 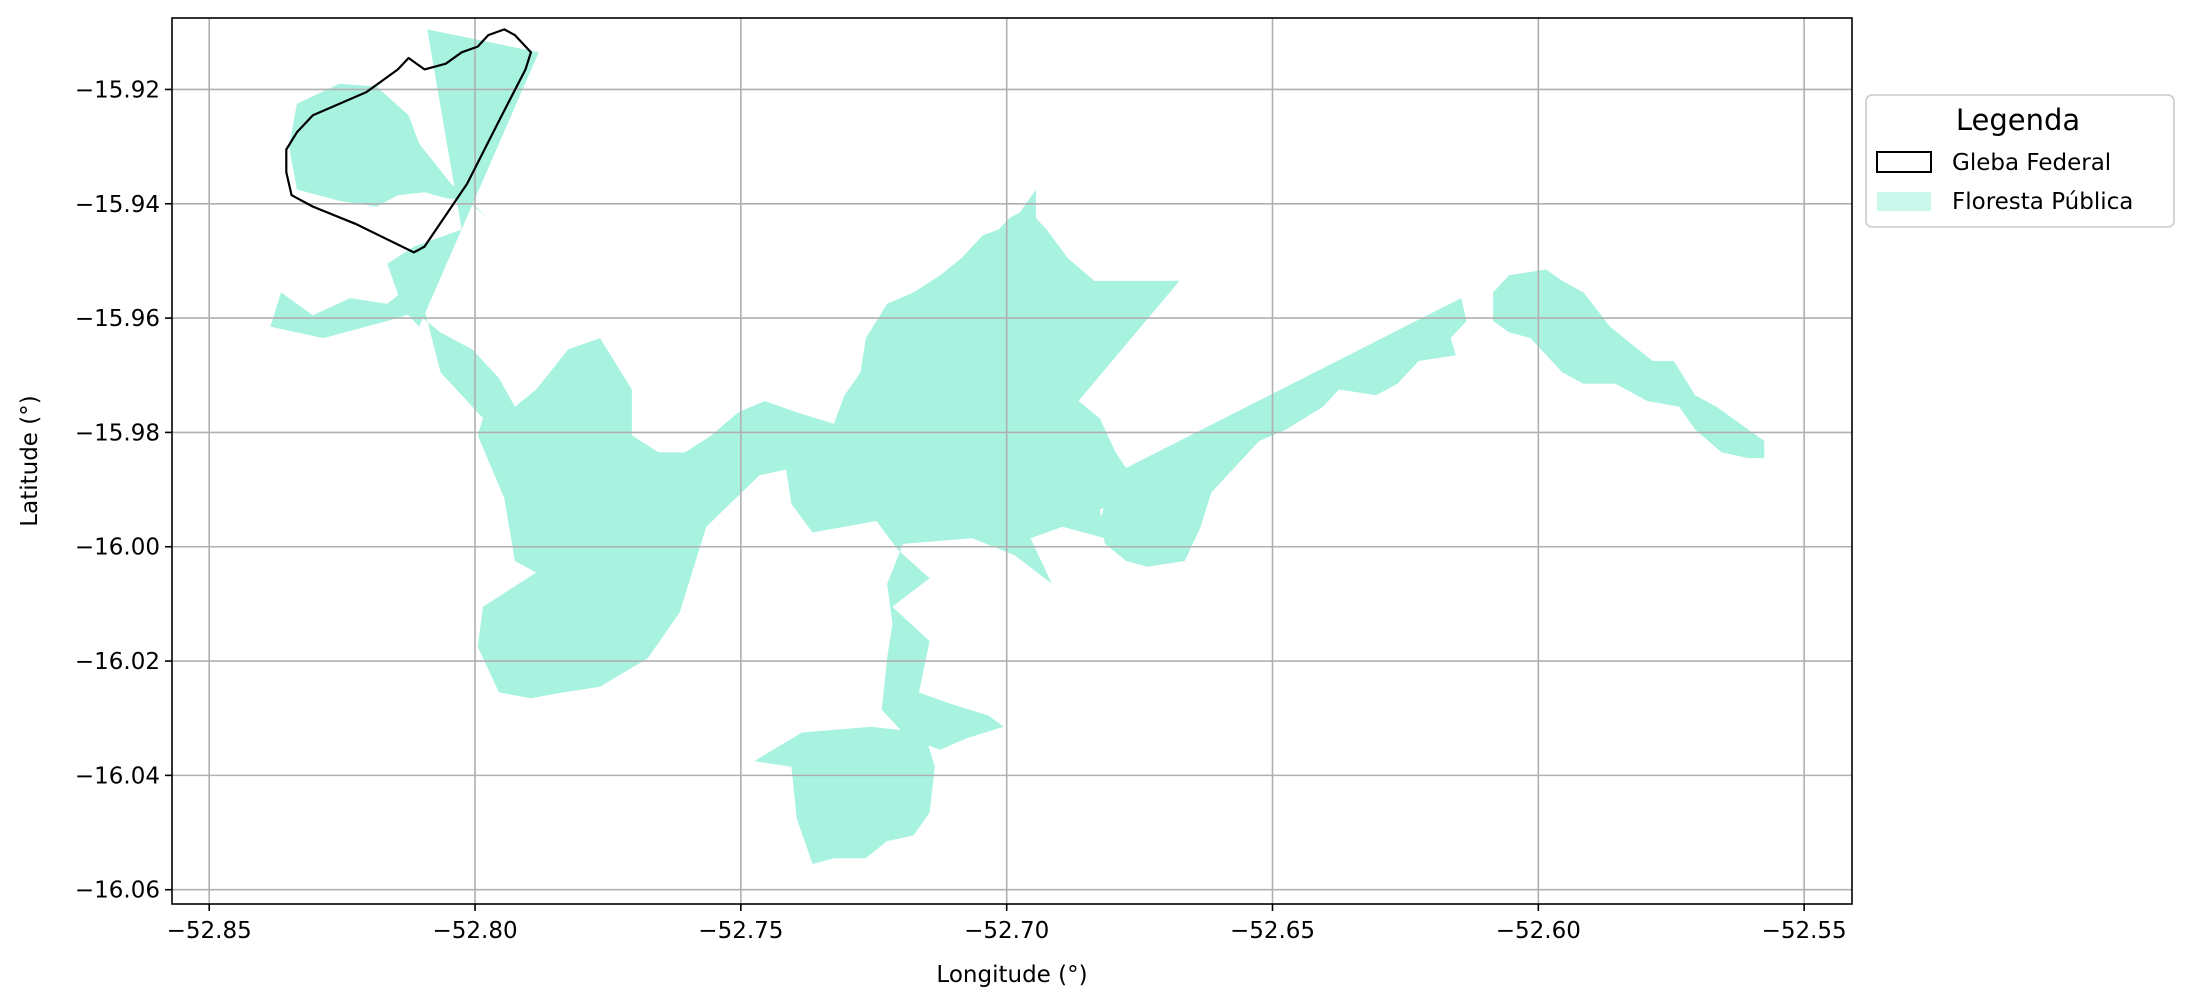 I want to click on y-tick-label: −16.02, so click(x=117, y=662).